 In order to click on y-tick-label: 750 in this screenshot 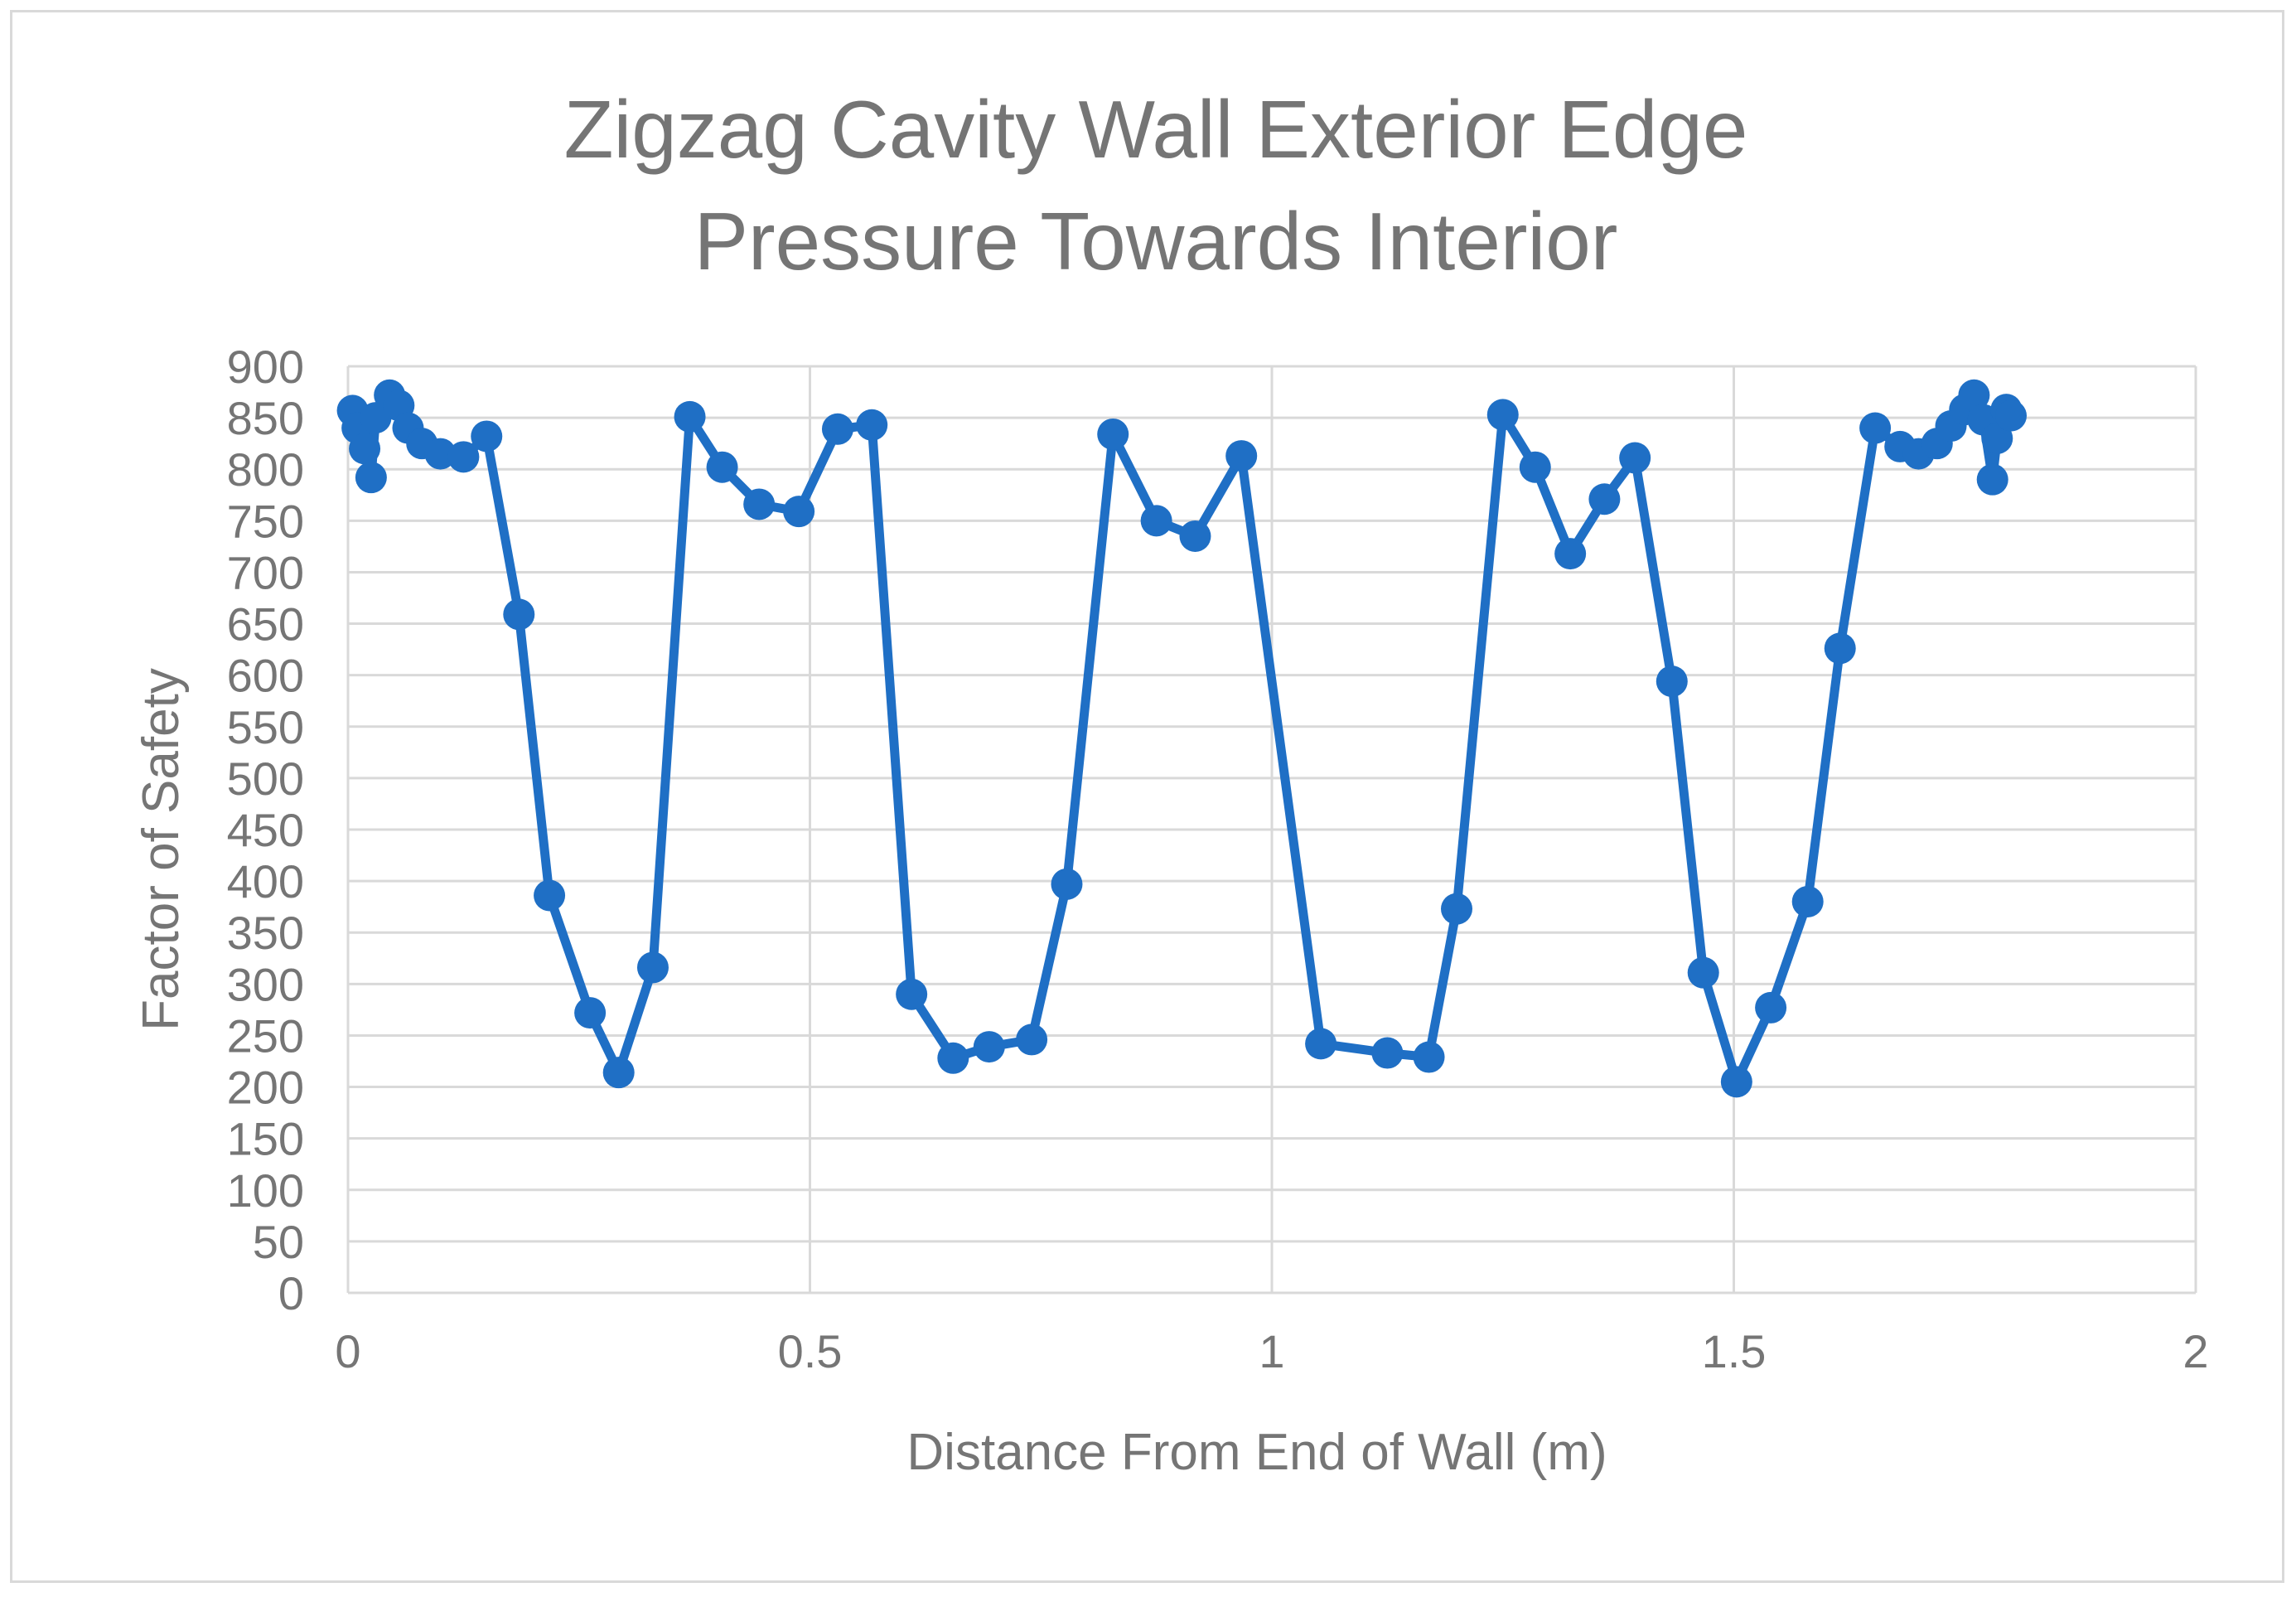, I will do `click(265, 521)`.